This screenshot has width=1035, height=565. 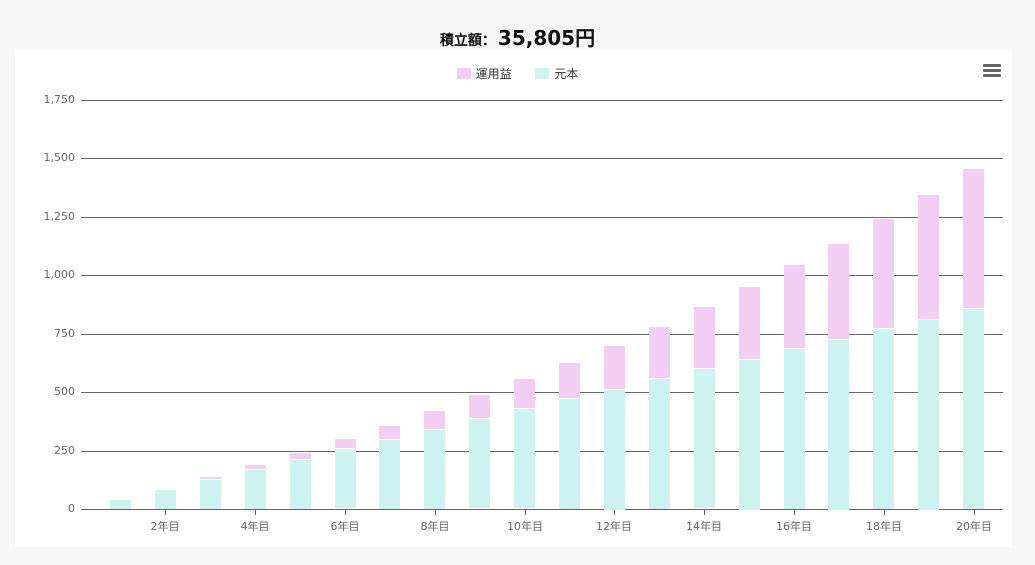 I want to click on bar-14年目, so click(x=704, y=407).